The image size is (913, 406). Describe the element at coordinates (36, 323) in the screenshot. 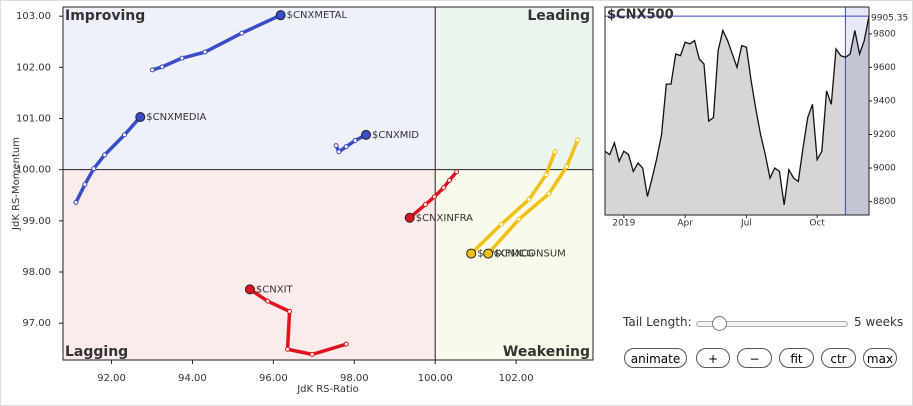

I see `y-tick-label: 97.00` at that location.